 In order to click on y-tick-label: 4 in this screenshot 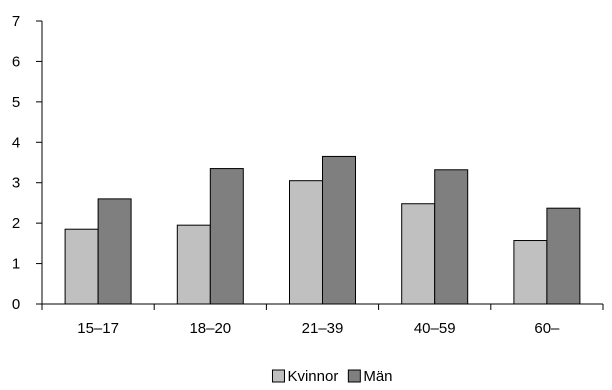, I will do `click(16, 142)`.